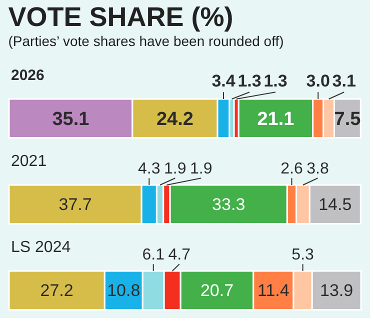 The width and height of the screenshot is (372, 325). Describe the element at coordinates (57, 290) in the screenshot. I see `data-label: 27.2` at that location.